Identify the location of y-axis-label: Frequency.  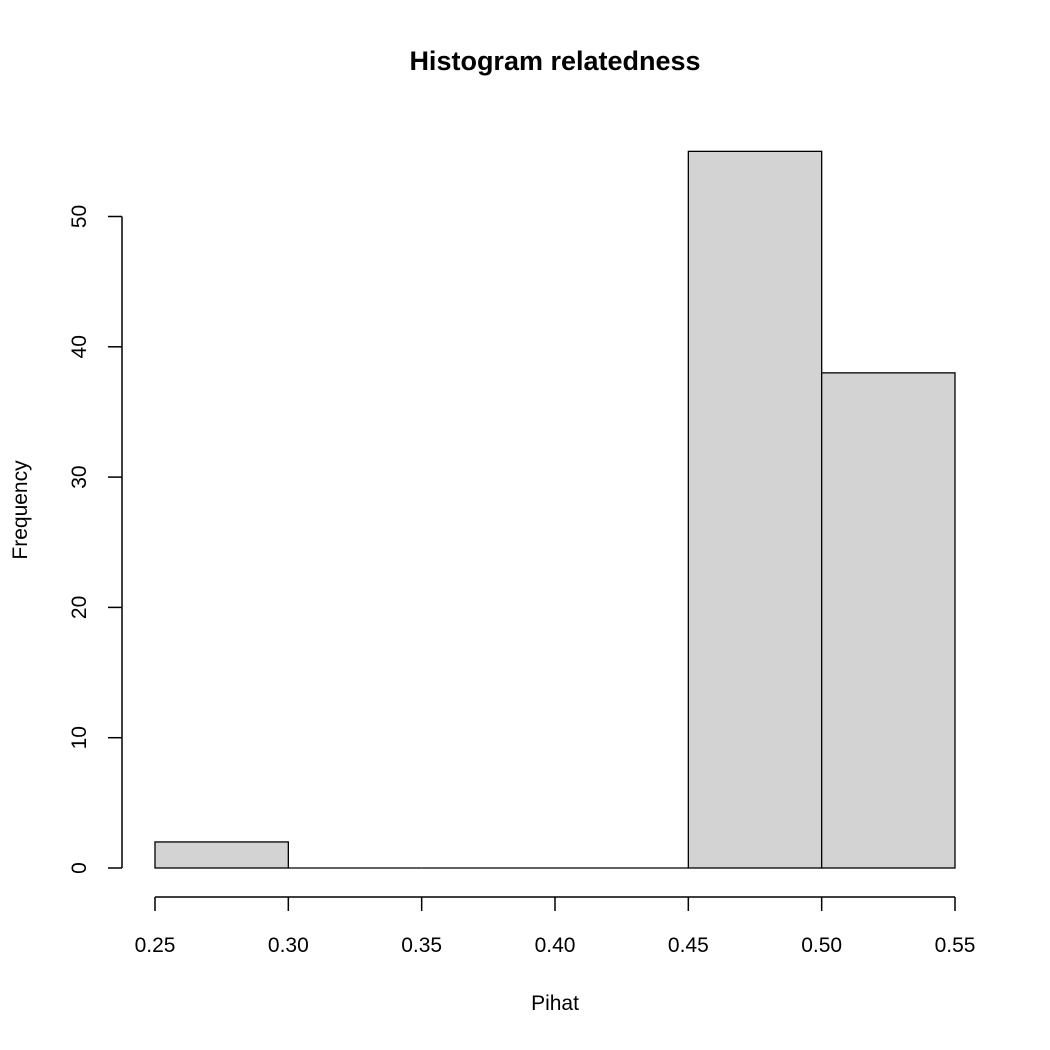
(20, 510).